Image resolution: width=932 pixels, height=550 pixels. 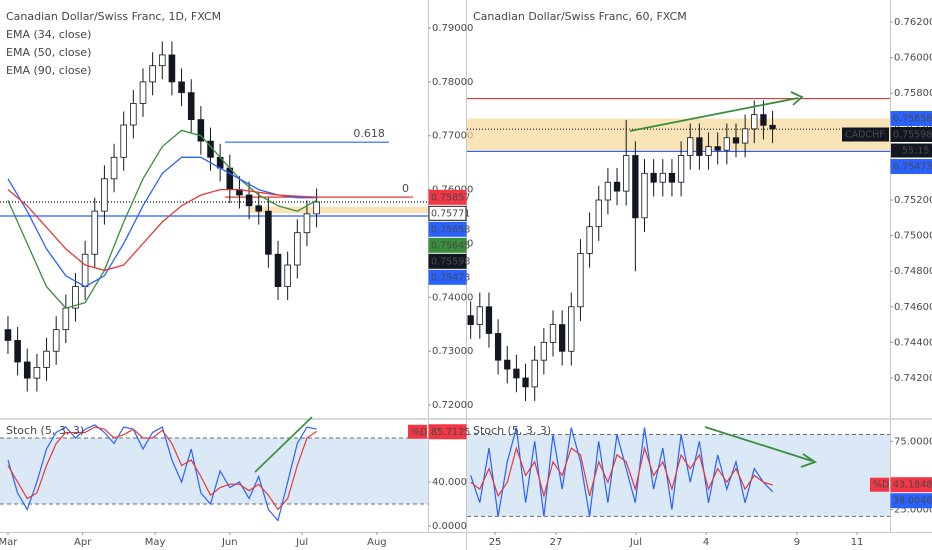 What do you see at coordinates (881, 485) in the screenshot?
I see `tag-label: %D` at bounding box center [881, 485].